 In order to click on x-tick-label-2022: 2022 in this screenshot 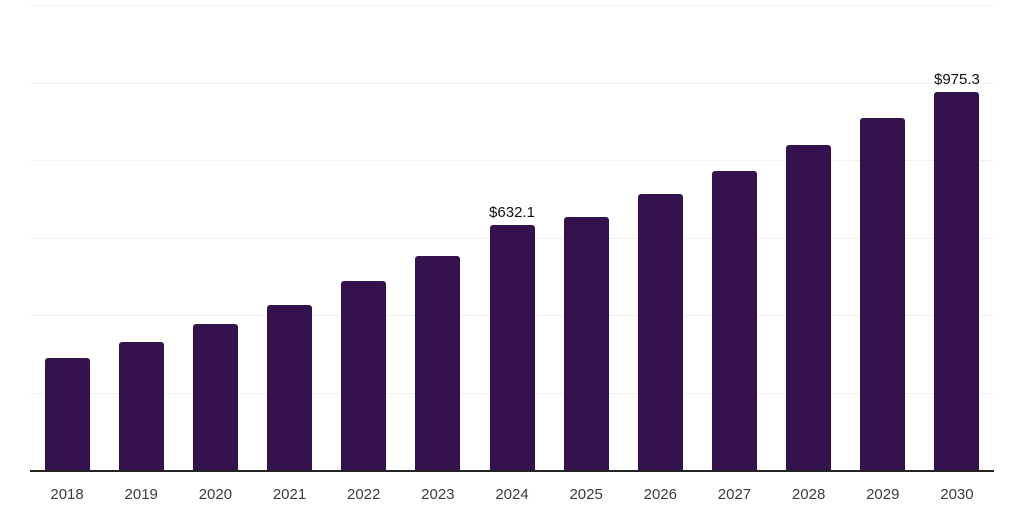, I will do `click(364, 494)`.